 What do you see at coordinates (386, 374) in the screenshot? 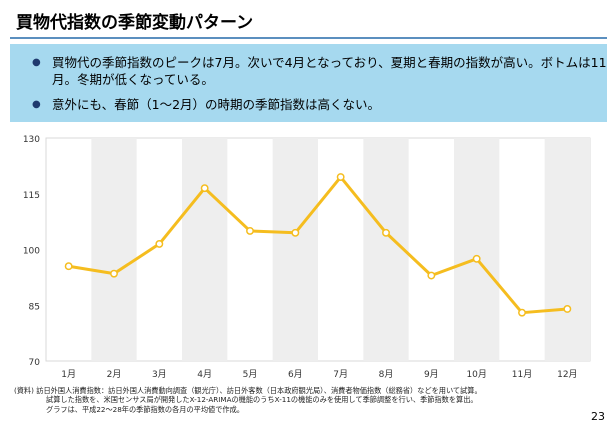
I see `x-tick-label: 8月` at bounding box center [386, 374].